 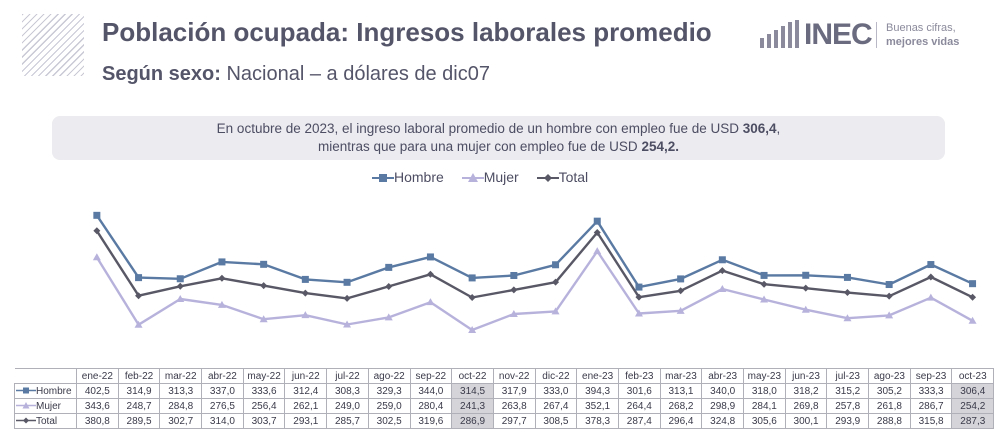 What do you see at coordinates (472, 421) in the screenshot?
I see `cell-total-oct-22: 286,9` at bounding box center [472, 421].